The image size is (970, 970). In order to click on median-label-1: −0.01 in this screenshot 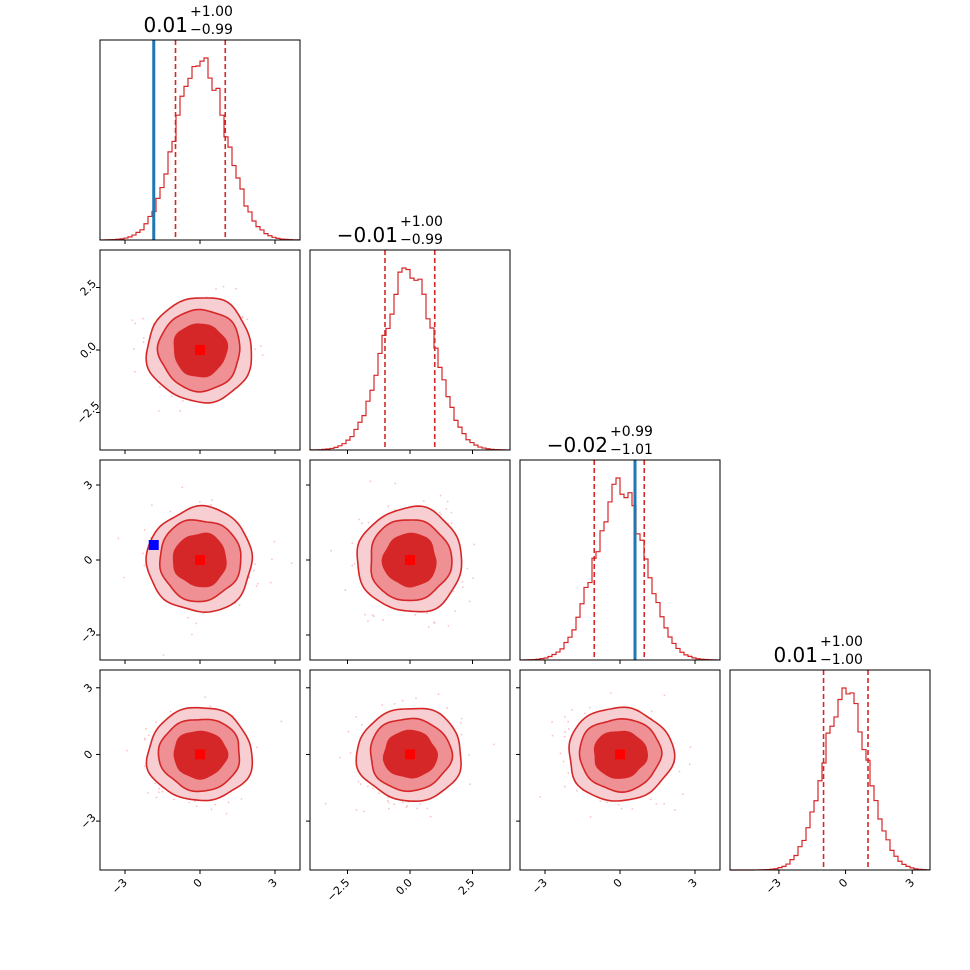, I will do `click(367, 235)`.